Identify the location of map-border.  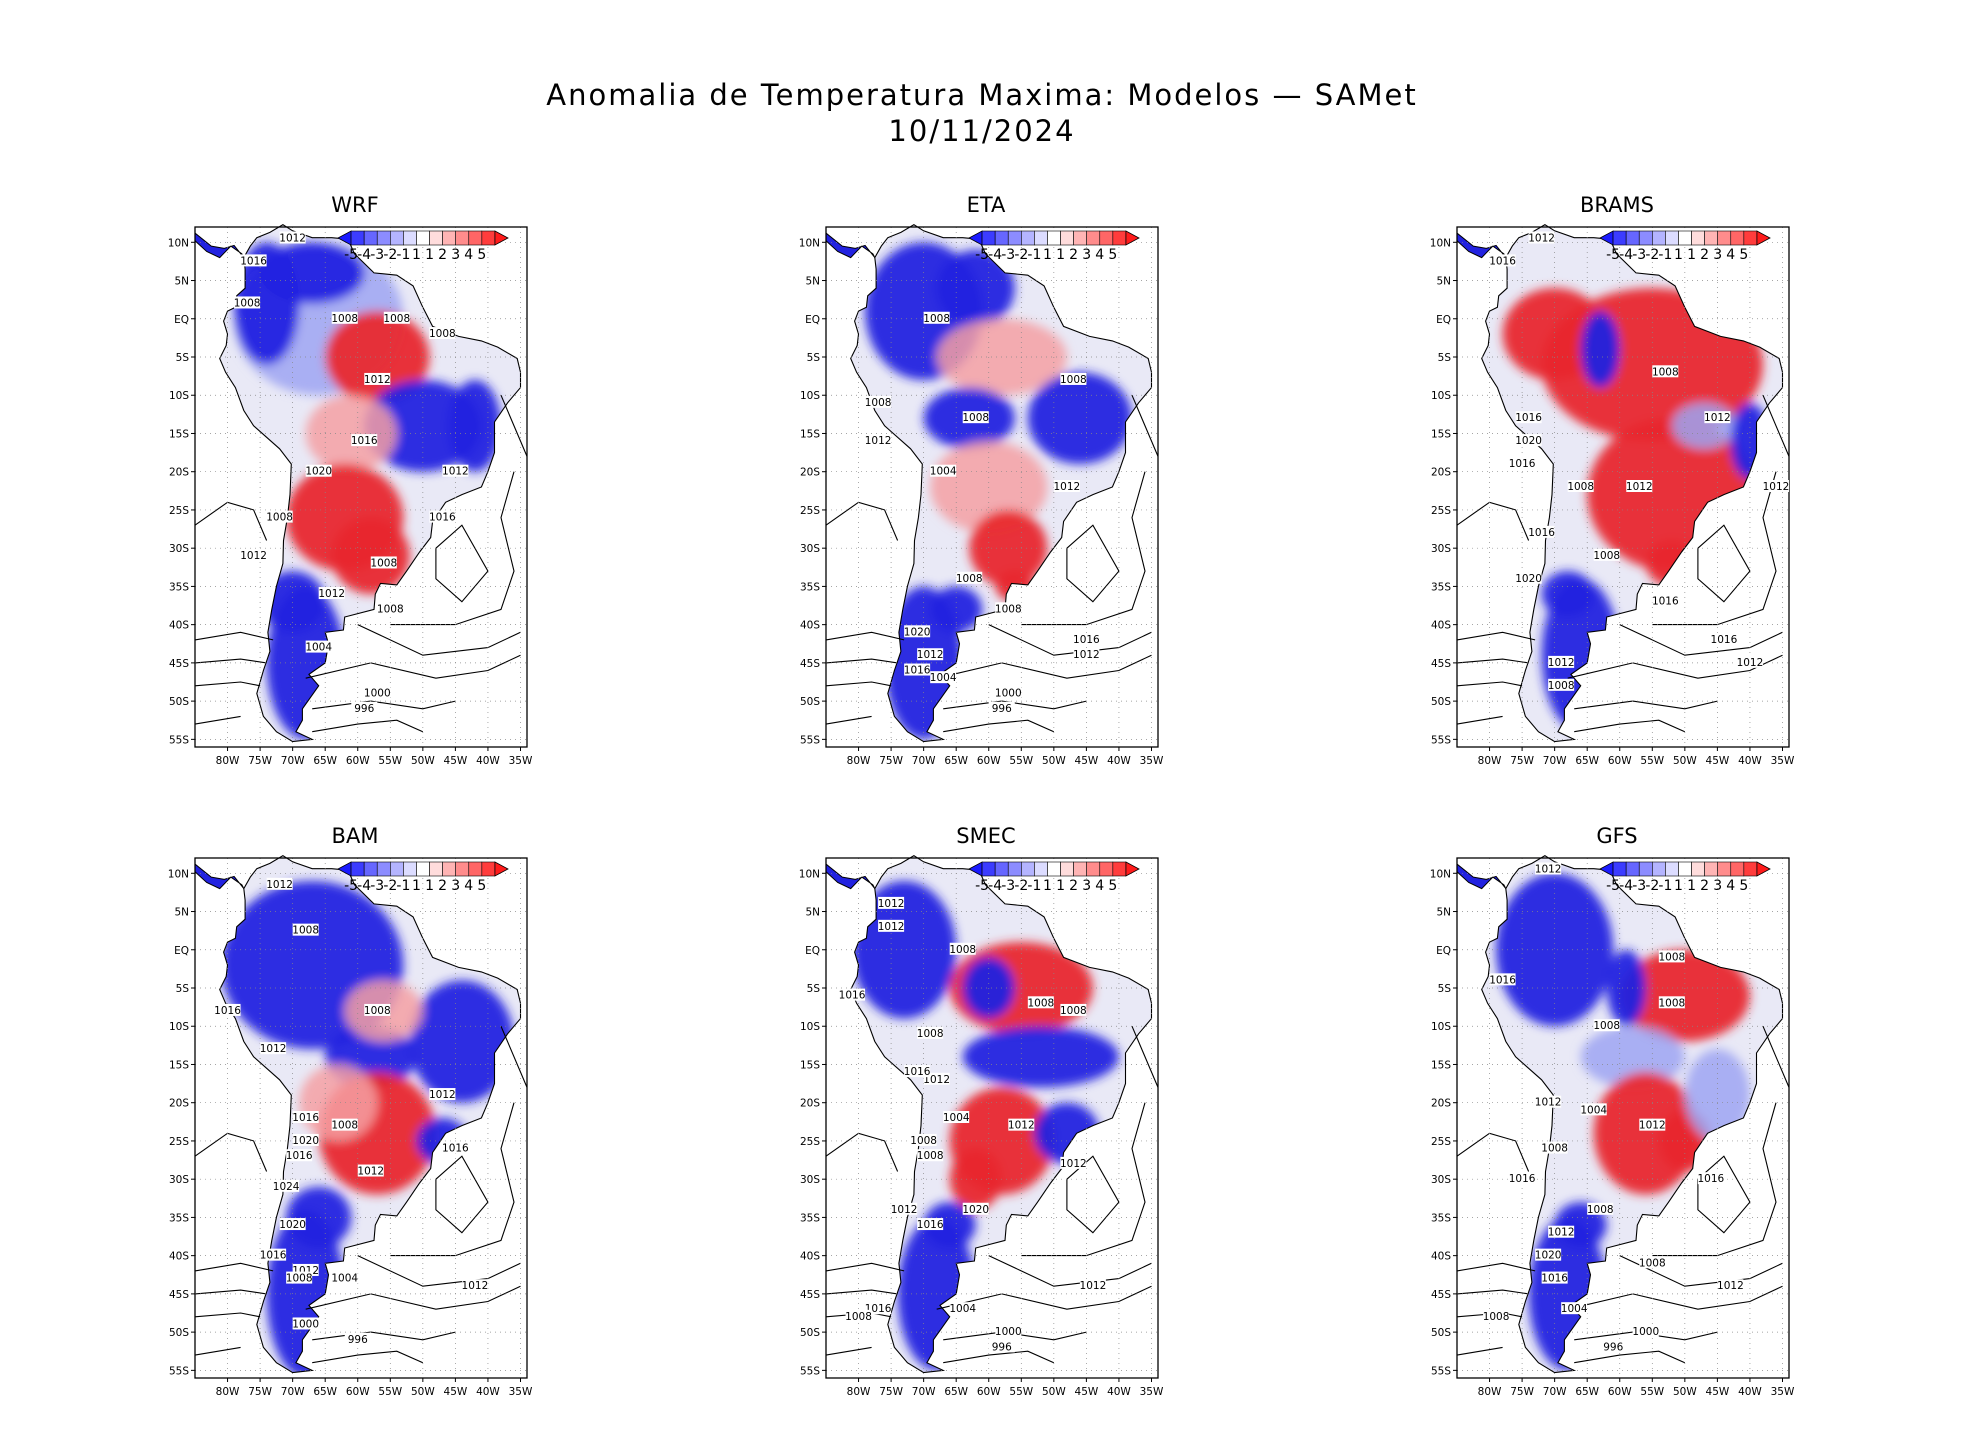
(361, 1118).